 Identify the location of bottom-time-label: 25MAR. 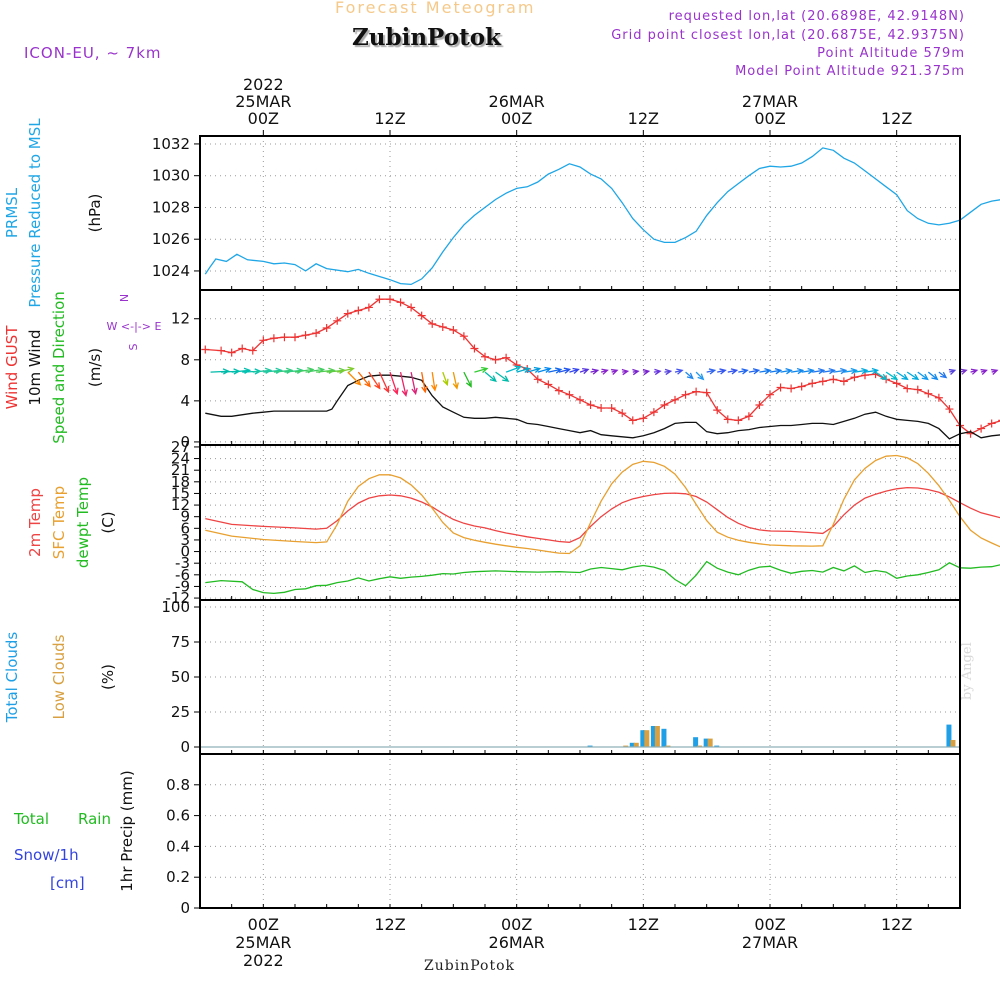
(263, 942).